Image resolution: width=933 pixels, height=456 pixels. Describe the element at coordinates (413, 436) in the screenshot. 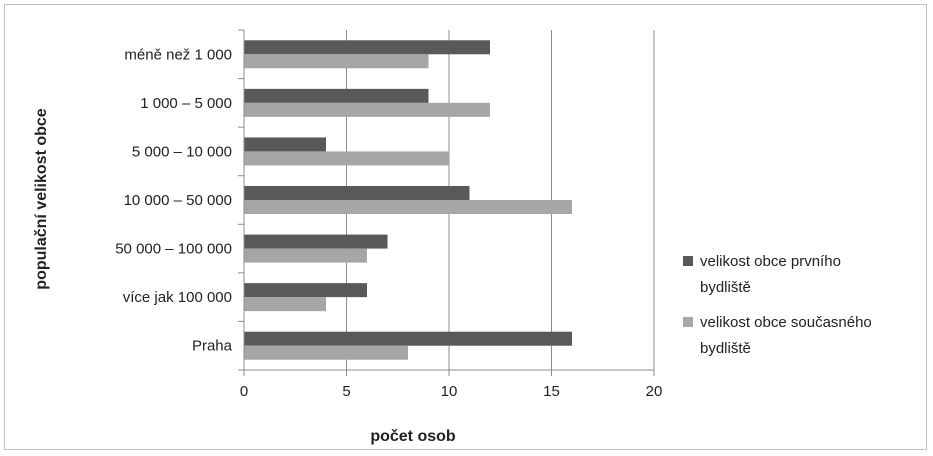

I see `x-axis-title: počet osob` at that location.